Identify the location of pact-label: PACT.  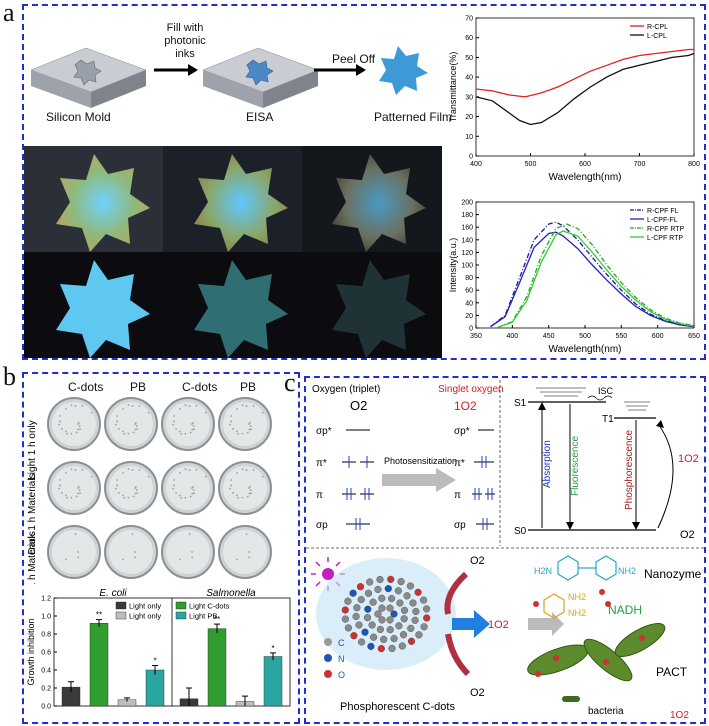
(672, 672).